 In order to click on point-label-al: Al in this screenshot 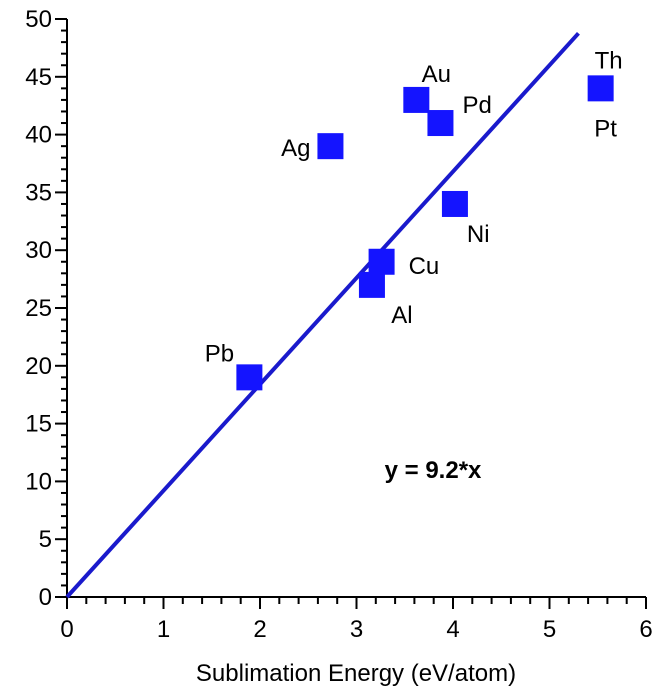, I will do `click(401, 315)`.